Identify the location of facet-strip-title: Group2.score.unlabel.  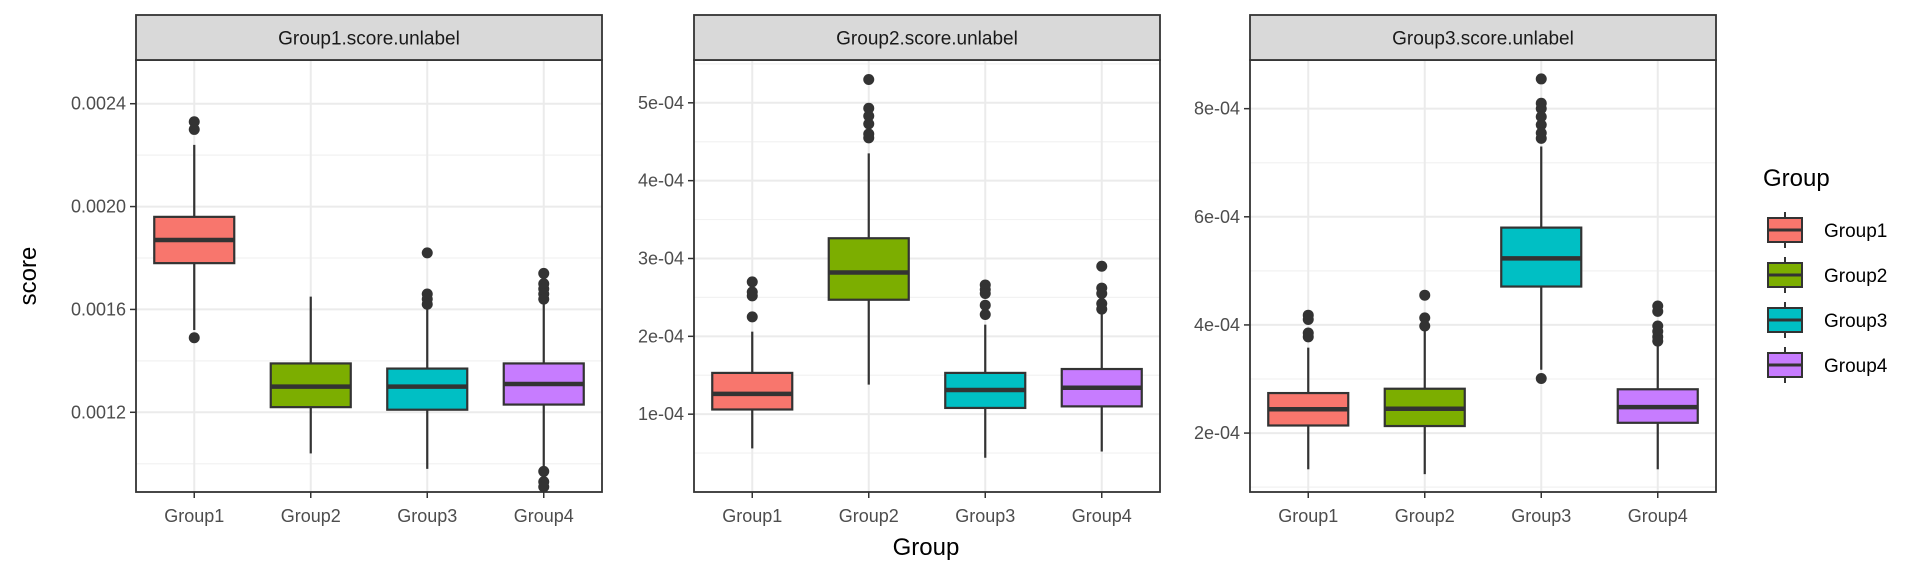
(927, 39).